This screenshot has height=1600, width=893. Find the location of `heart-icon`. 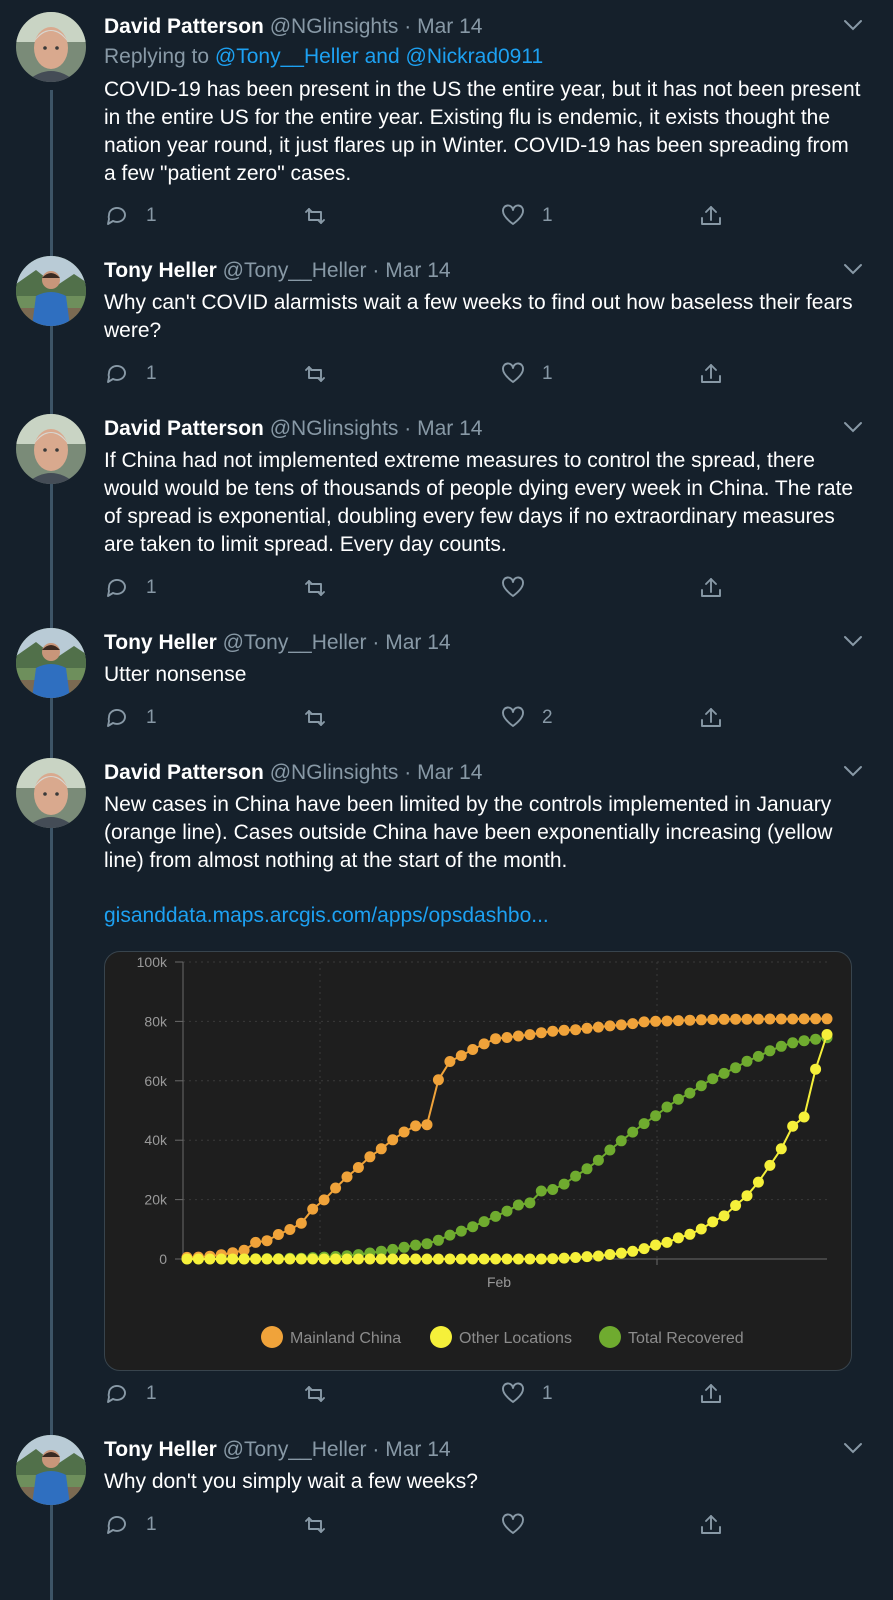

heart-icon is located at coordinates (513, 1392).